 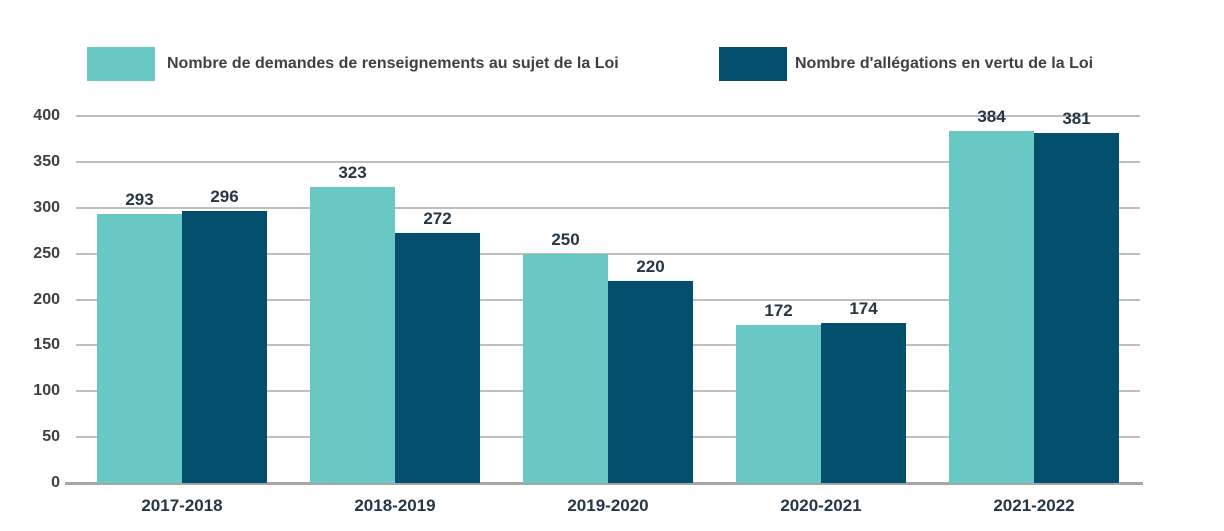 I want to click on y-axis-tick-label: 250, so click(x=46, y=253).